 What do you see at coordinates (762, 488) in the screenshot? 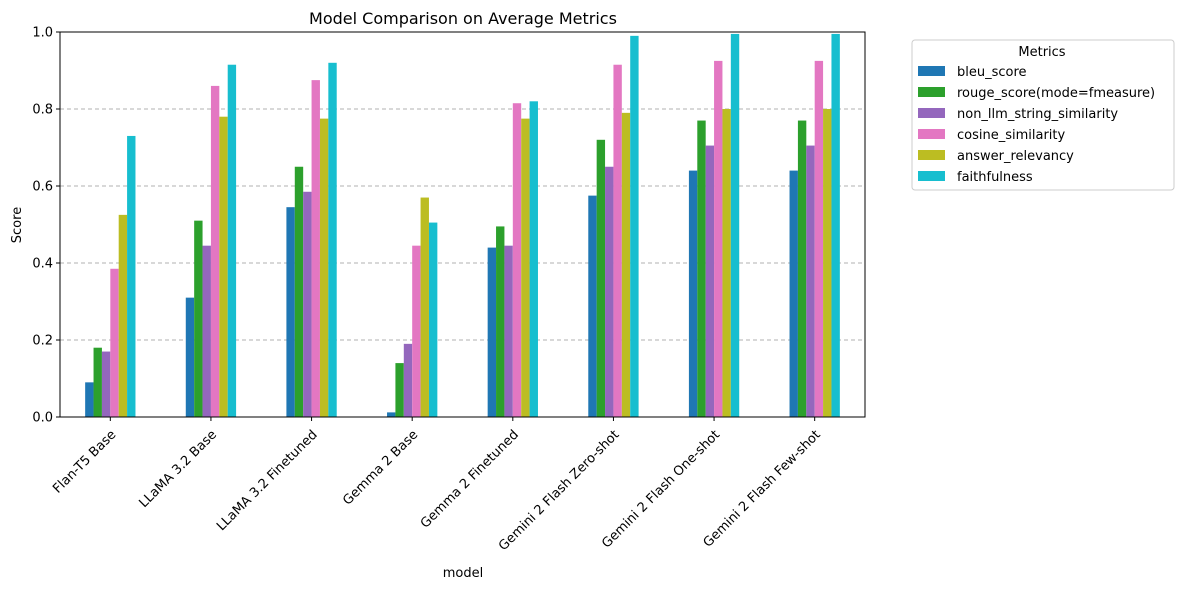
I see `x-tick-label: Gemini 2 Flash Few-shot` at bounding box center [762, 488].